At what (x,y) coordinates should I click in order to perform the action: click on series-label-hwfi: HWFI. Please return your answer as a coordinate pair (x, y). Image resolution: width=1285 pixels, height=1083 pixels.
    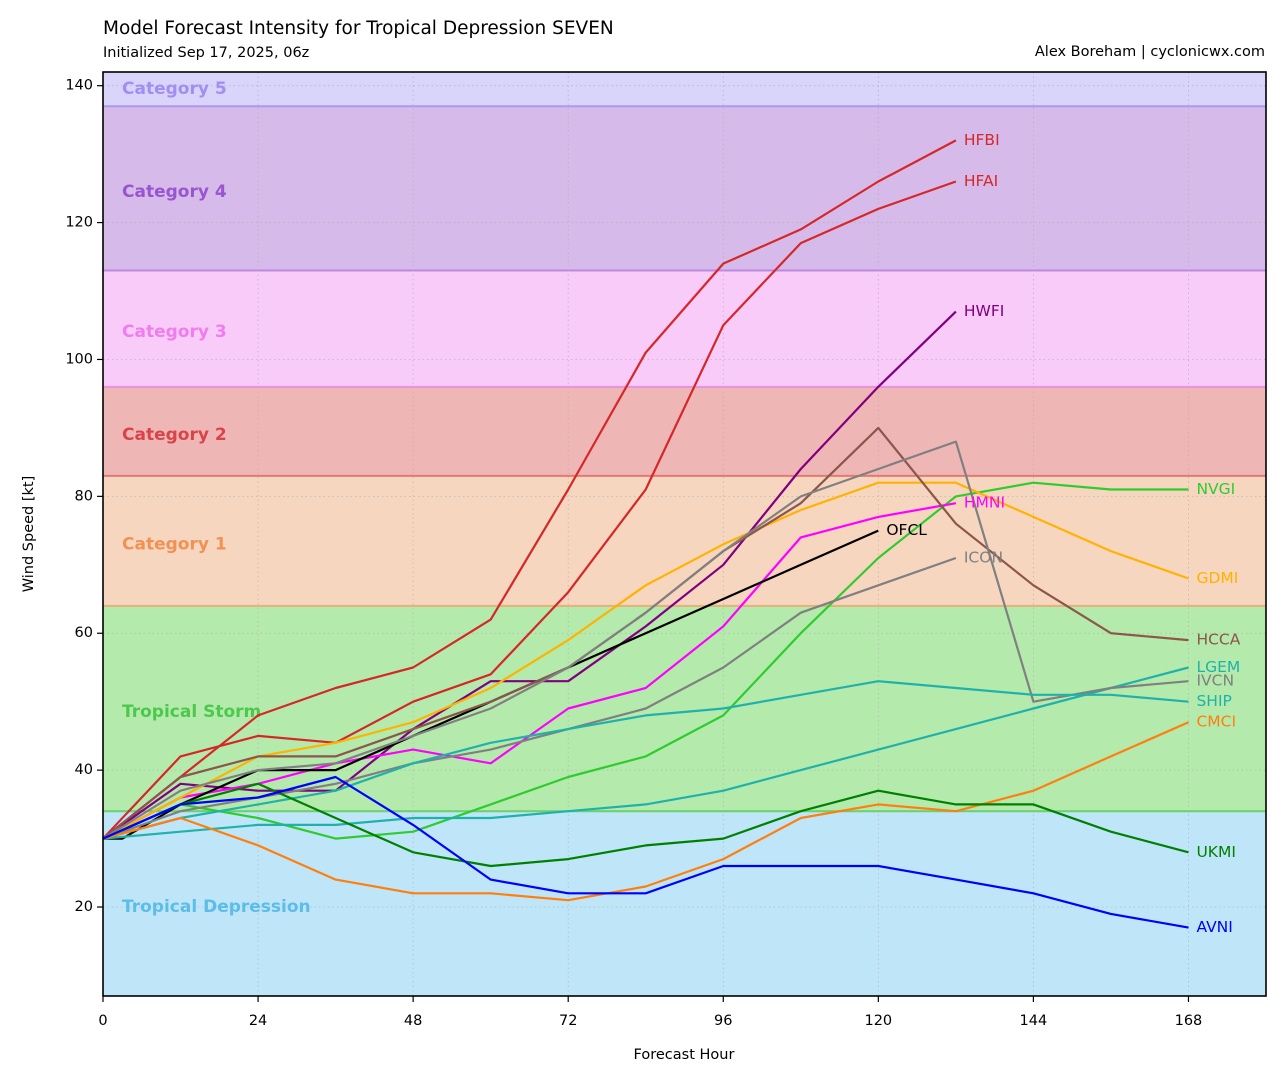
    Looking at the image, I should click on (984, 311).